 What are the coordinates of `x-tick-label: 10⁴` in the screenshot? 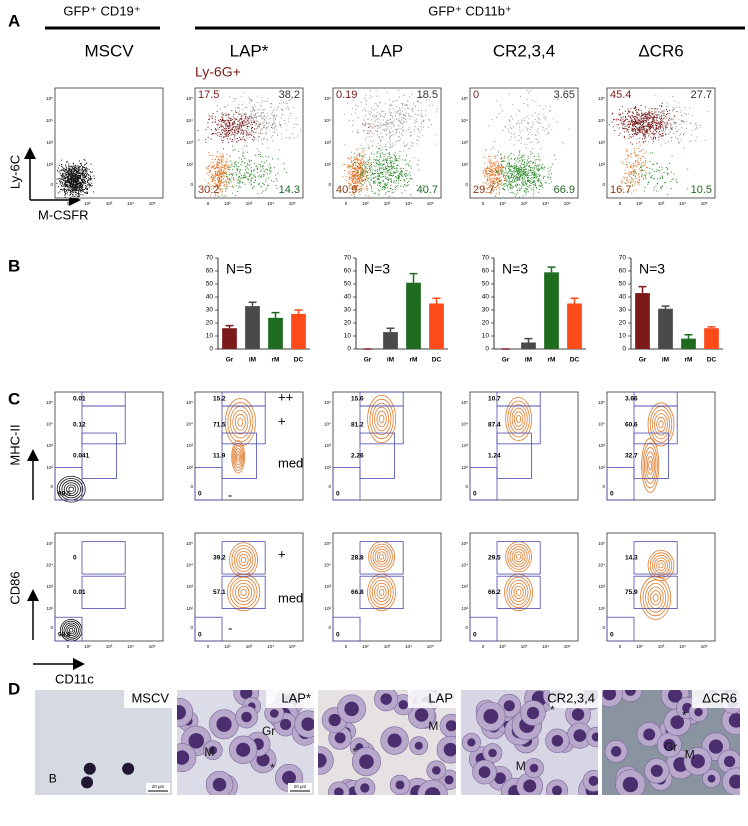 It's located at (682, 203).